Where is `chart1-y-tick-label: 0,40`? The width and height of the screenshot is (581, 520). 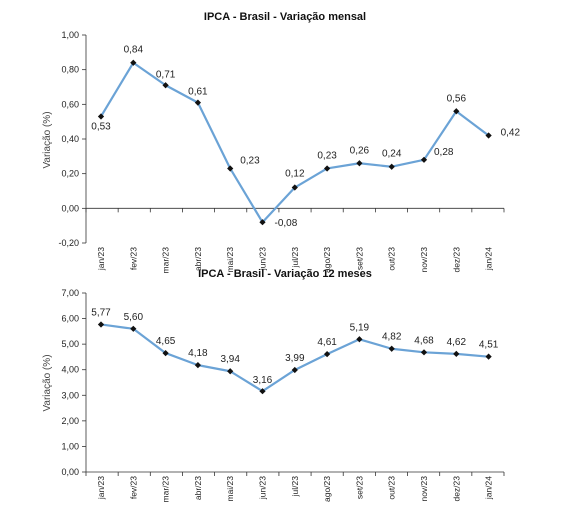 chart1-y-tick-label: 0,40 is located at coordinates (70, 139).